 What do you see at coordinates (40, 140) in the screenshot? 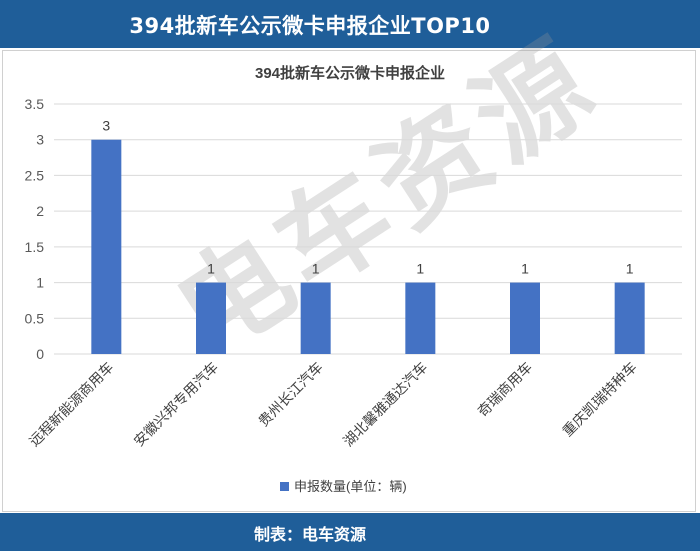
I see `y-tick-label: 3` at bounding box center [40, 140].